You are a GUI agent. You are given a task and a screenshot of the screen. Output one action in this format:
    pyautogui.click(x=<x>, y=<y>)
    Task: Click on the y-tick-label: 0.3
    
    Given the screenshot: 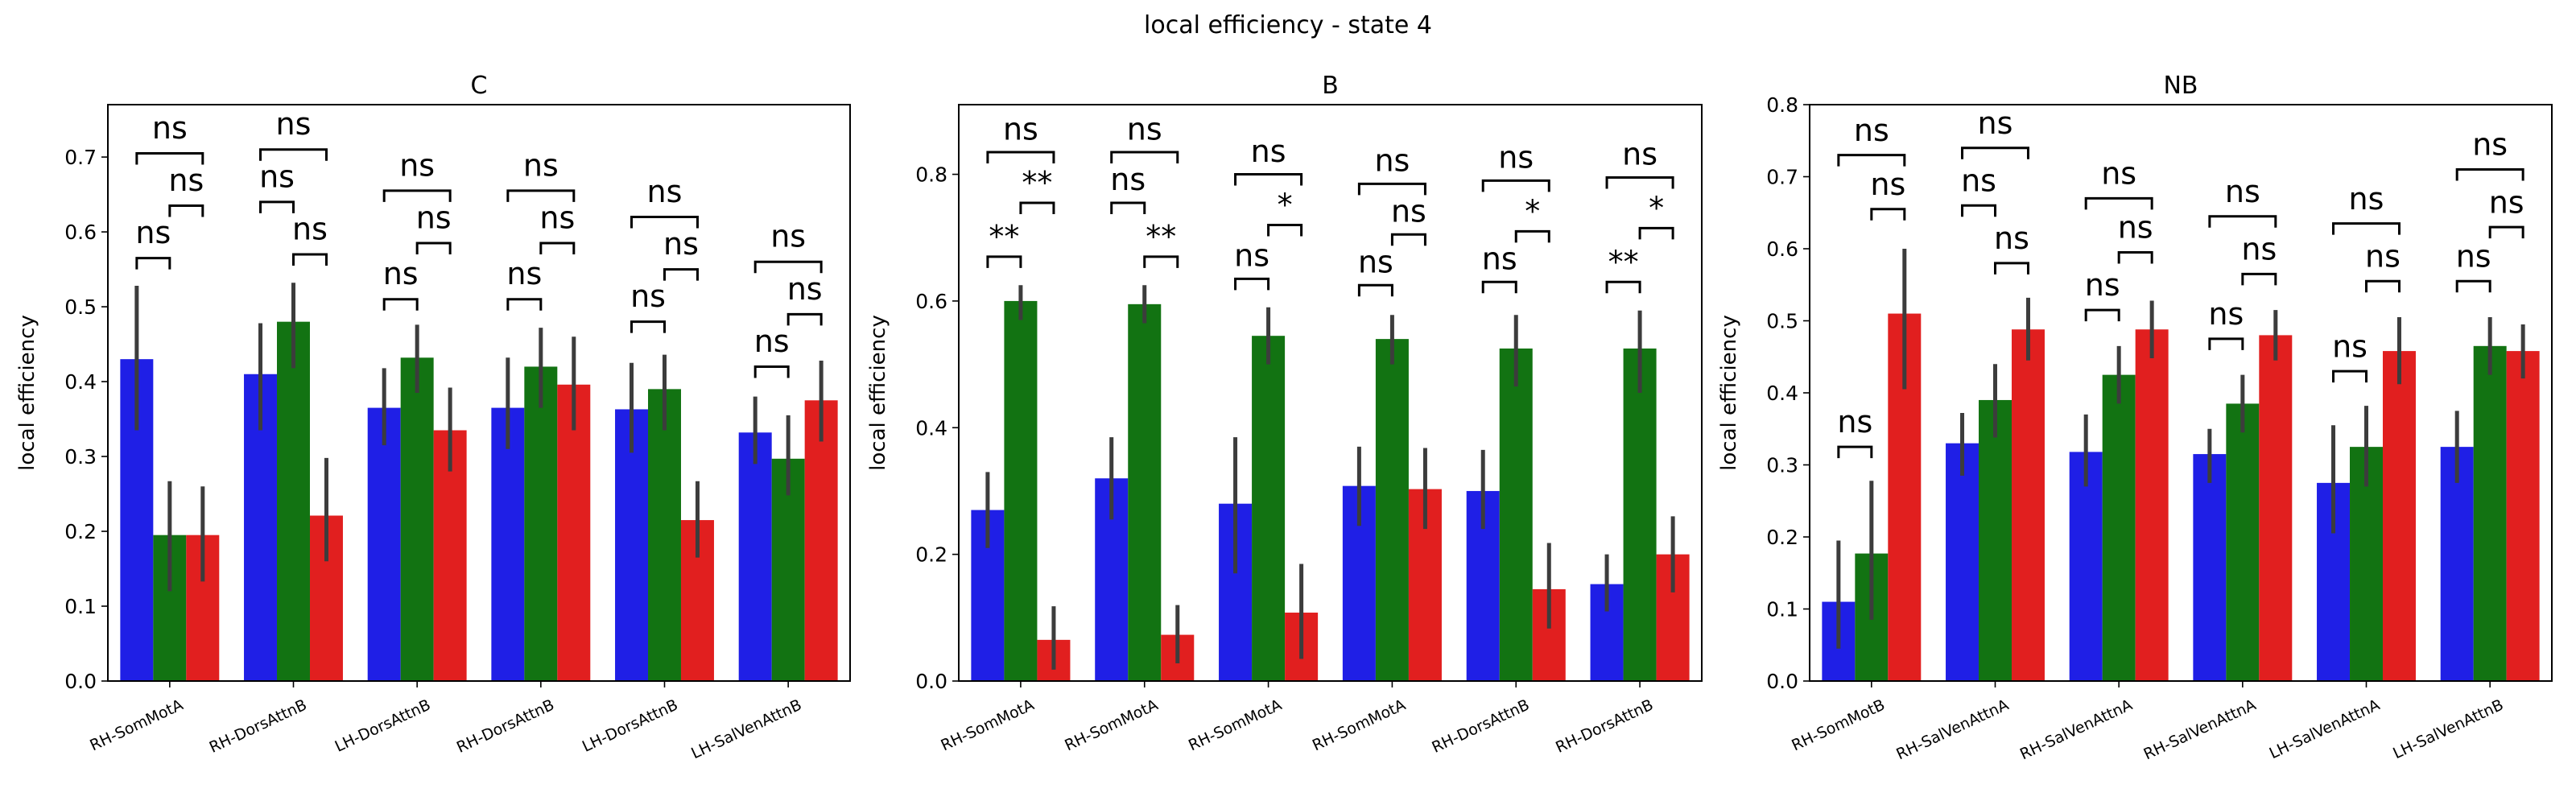 What is the action you would take?
    pyautogui.click(x=1782, y=465)
    